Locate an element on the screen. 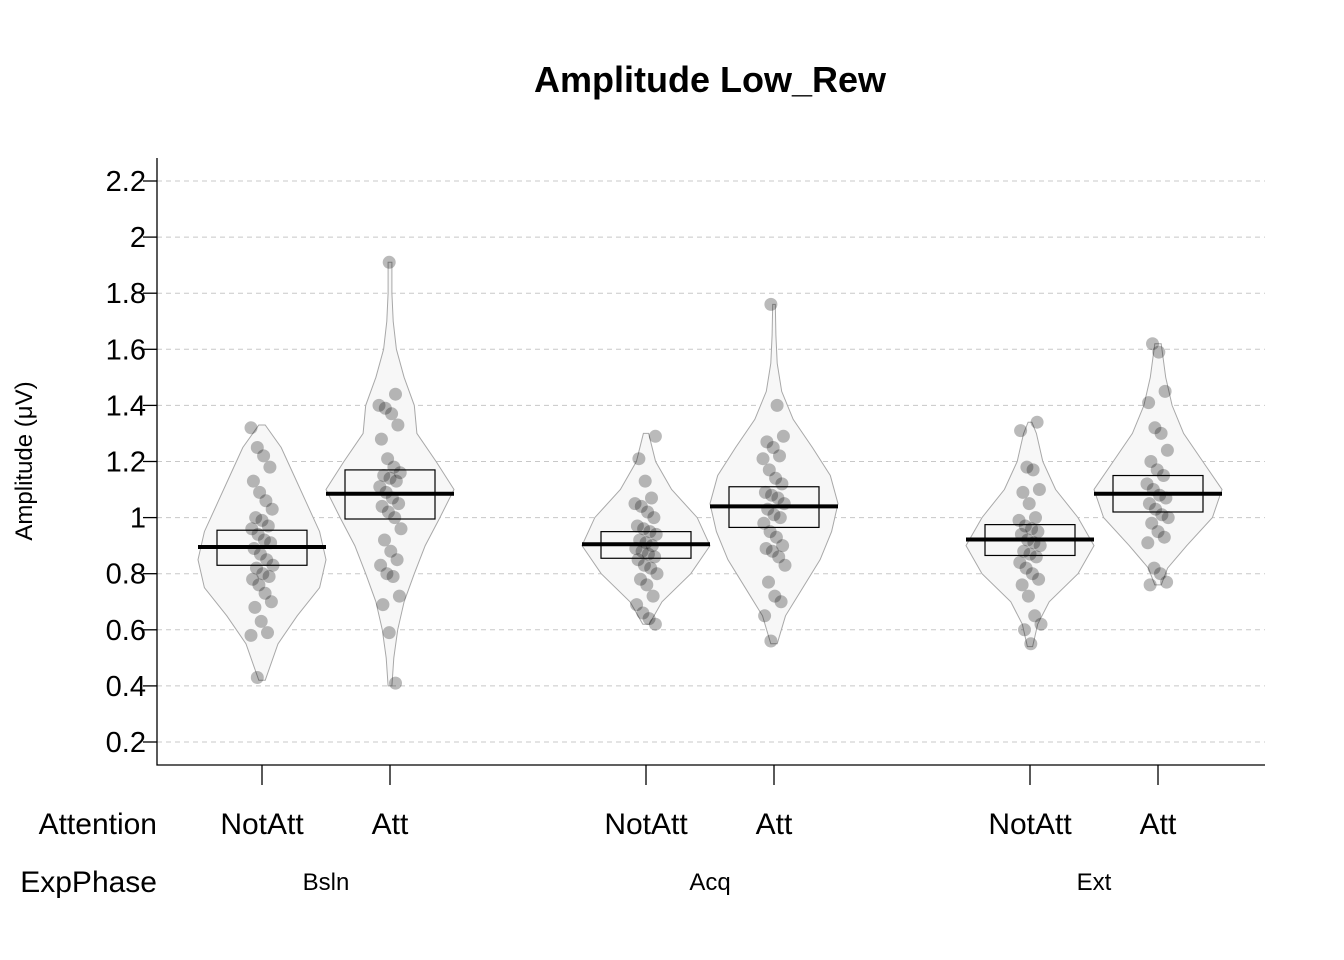 The height and width of the screenshot is (960, 1344). y-tick-label: 1.4 is located at coordinates (126, 406).